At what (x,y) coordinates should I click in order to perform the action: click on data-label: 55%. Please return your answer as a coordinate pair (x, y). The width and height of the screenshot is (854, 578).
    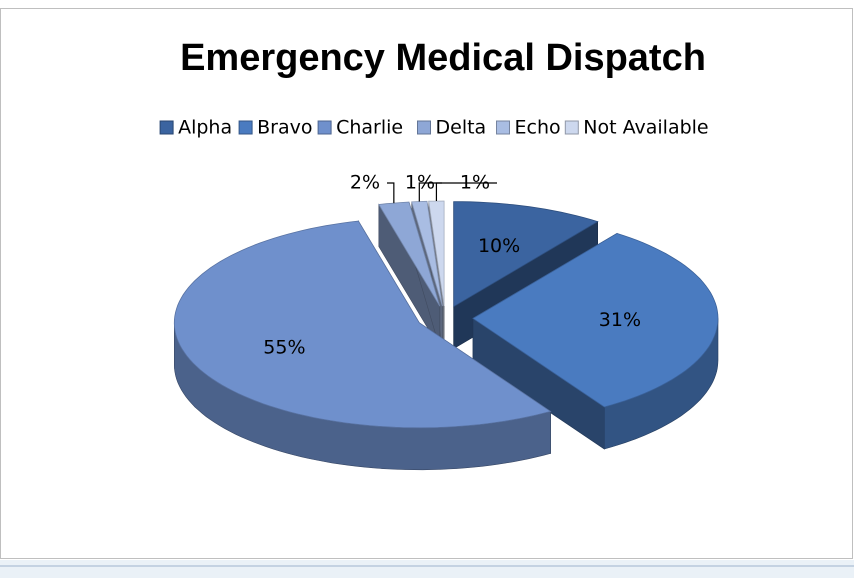
    Looking at the image, I should click on (284, 347).